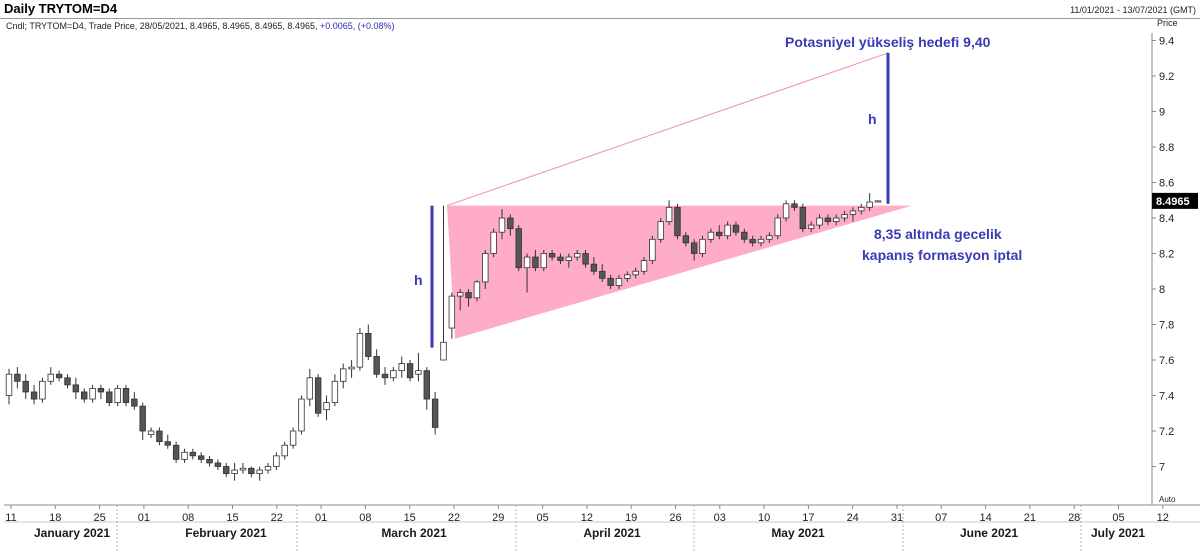 This screenshot has height=553, width=1200. I want to click on y-tick-label: 7.8, so click(1166, 326).